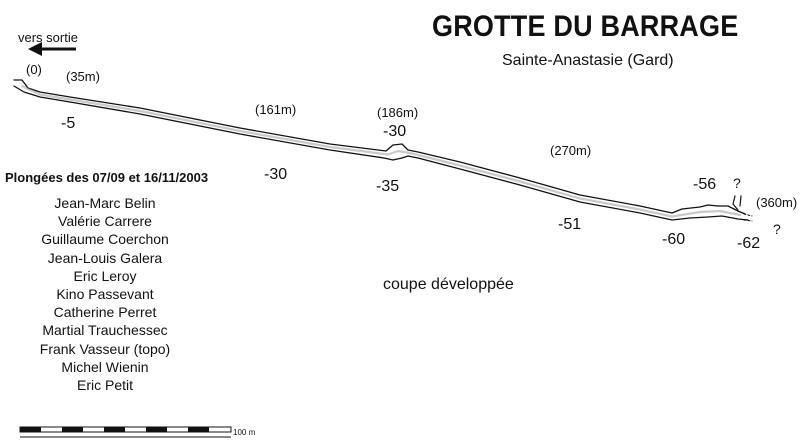 The height and width of the screenshot is (445, 800). Describe the element at coordinates (748, 217) in the screenshot. I see `passage-end-dash` at that location.